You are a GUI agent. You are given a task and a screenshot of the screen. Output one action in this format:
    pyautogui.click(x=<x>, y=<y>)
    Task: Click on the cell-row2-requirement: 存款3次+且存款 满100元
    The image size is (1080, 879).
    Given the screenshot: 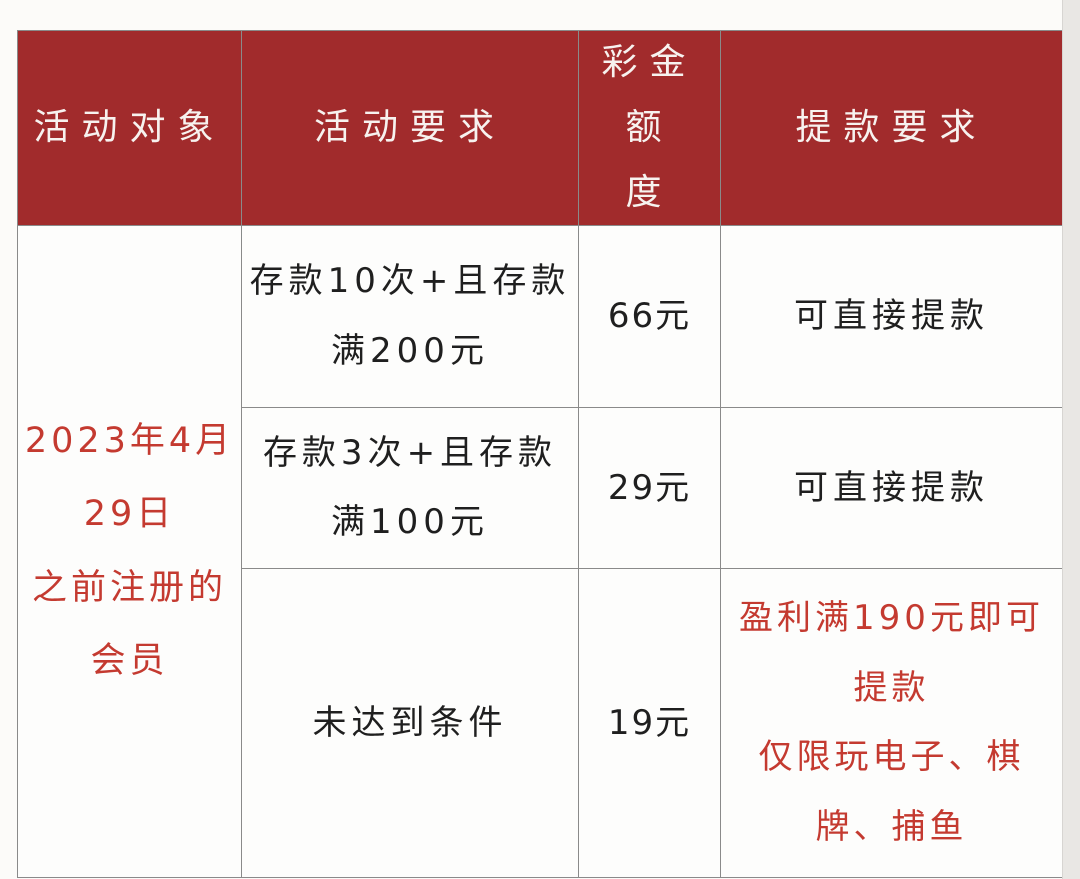 What is the action you would take?
    pyautogui.click(x=410, y=488)
    